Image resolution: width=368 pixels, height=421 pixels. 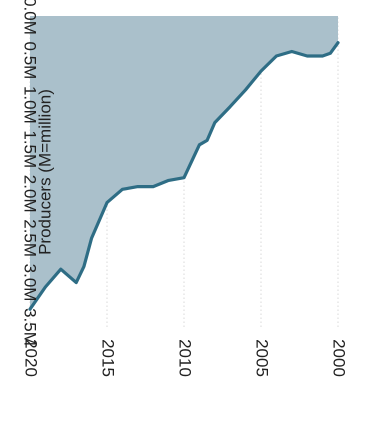 I want to click on y-axis-label: Producers (M=million), so click(x=44, y=172).